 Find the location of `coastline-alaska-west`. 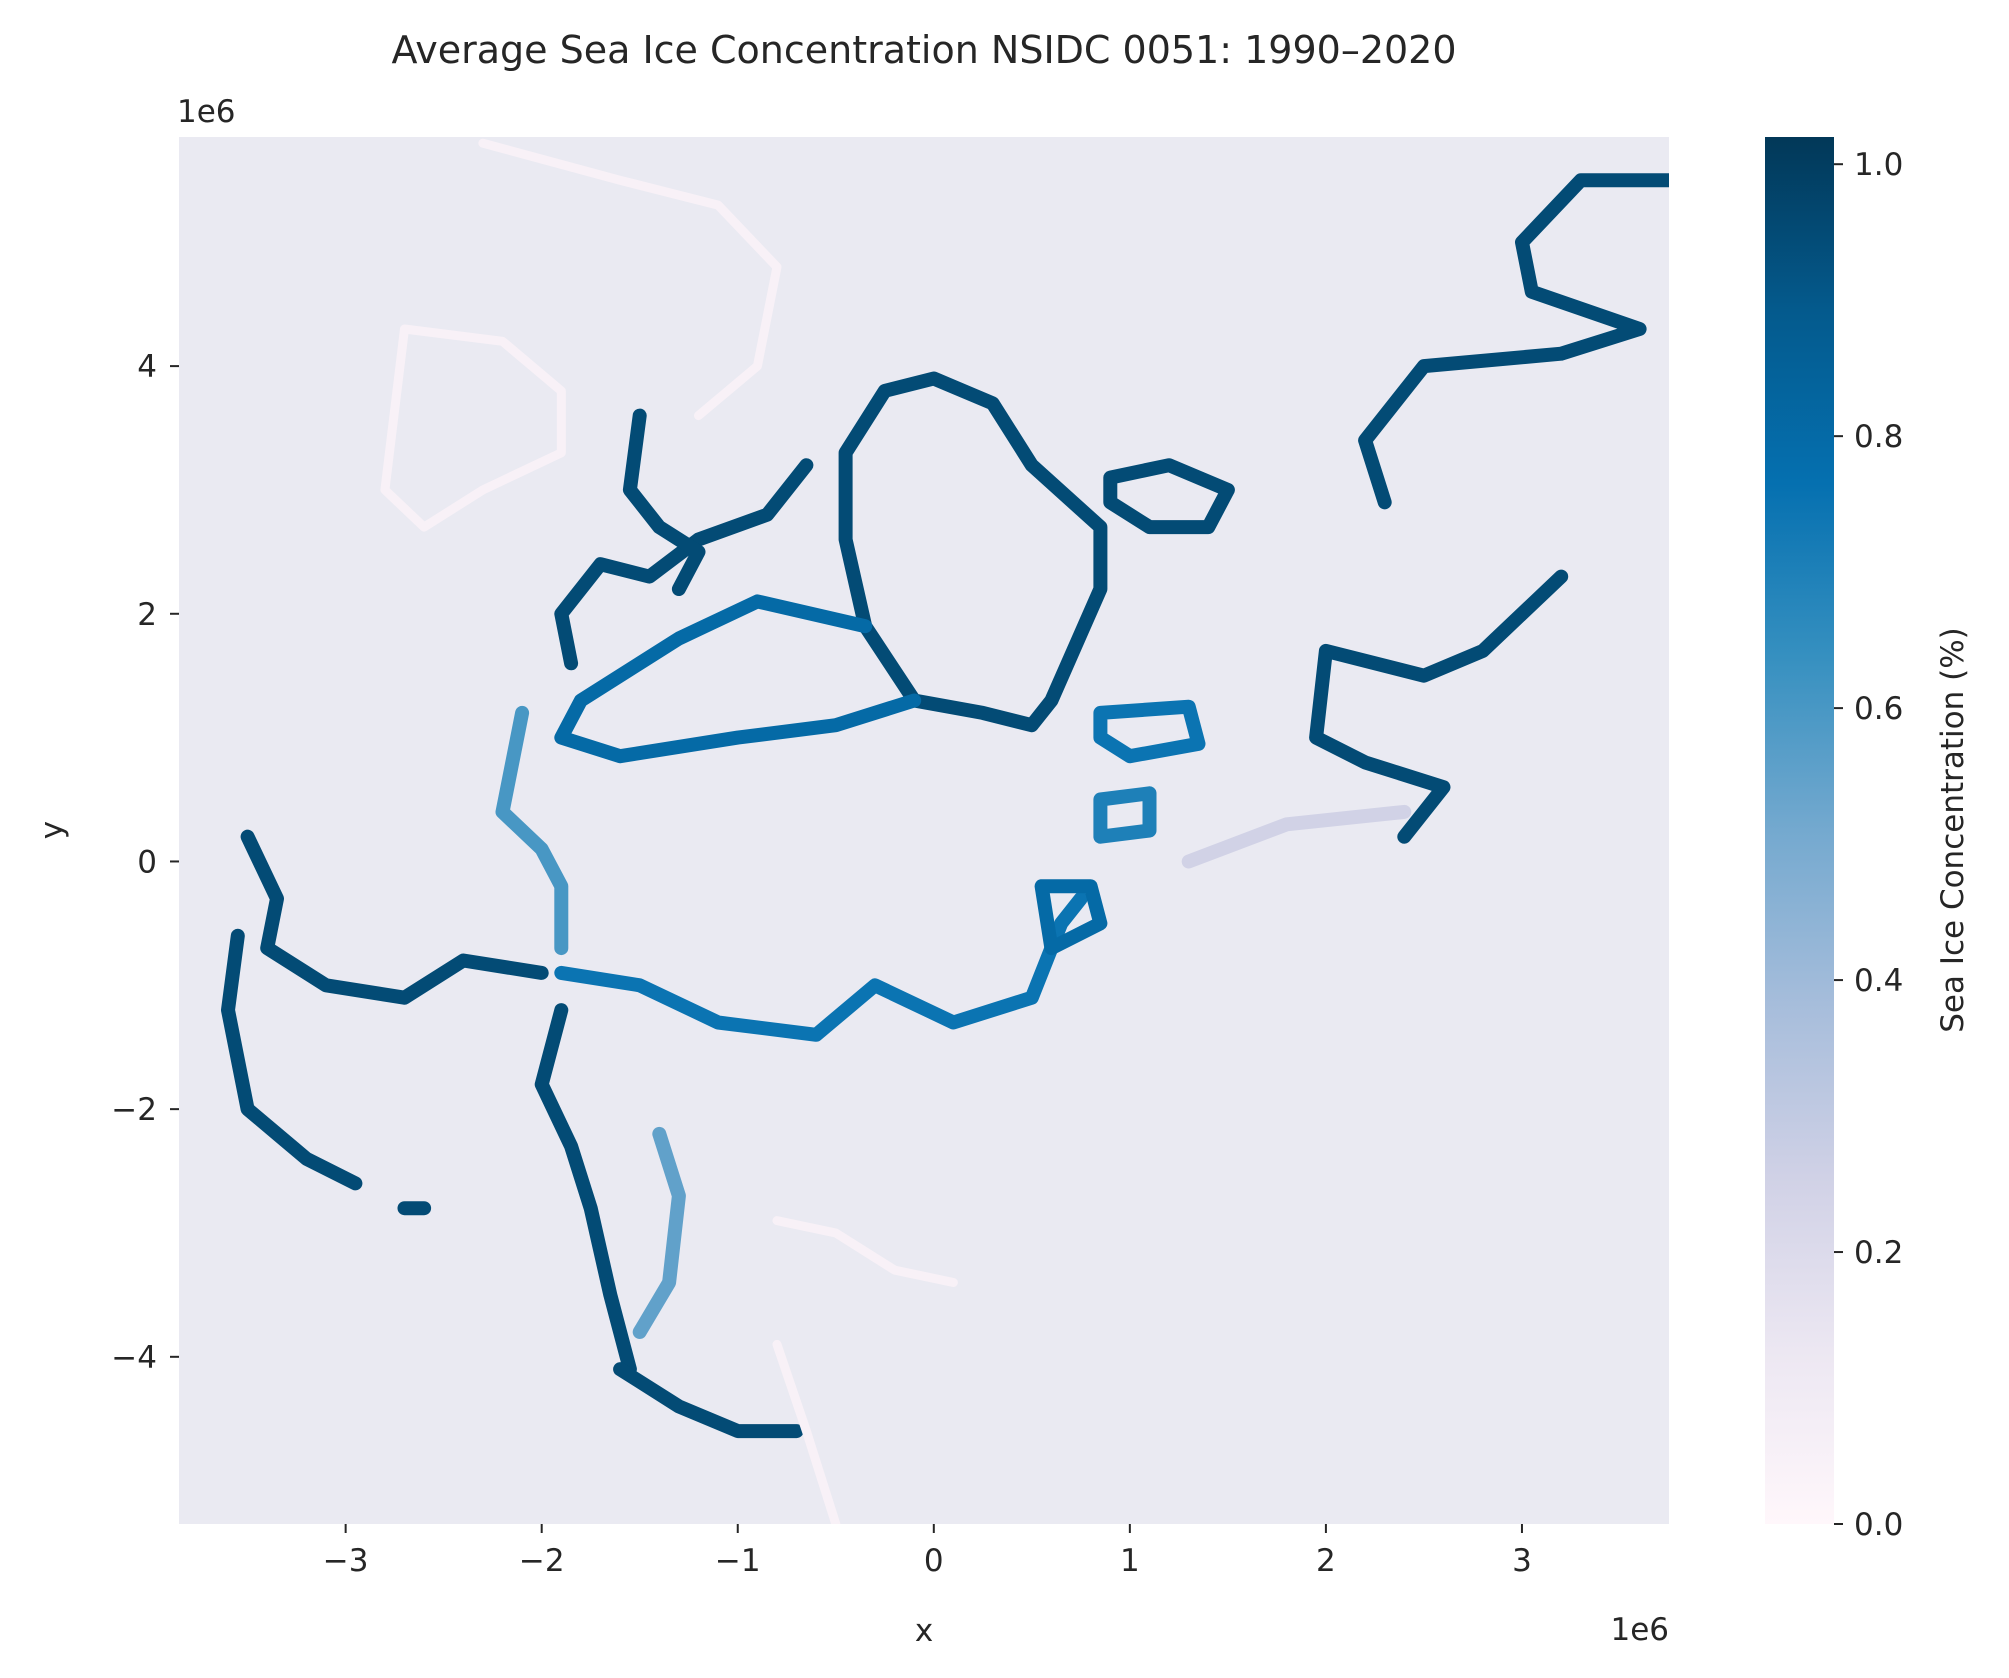

coastline-alaska-west is located at coordinates (292, 1059).